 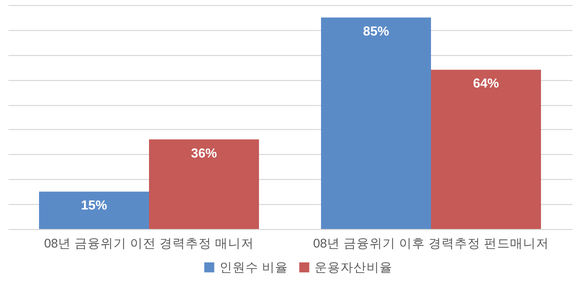 What do you see at coordinates (254, 267) in the screenshot?
I see `legend-label: 인원수 비율` at bounding box center [254, 267].